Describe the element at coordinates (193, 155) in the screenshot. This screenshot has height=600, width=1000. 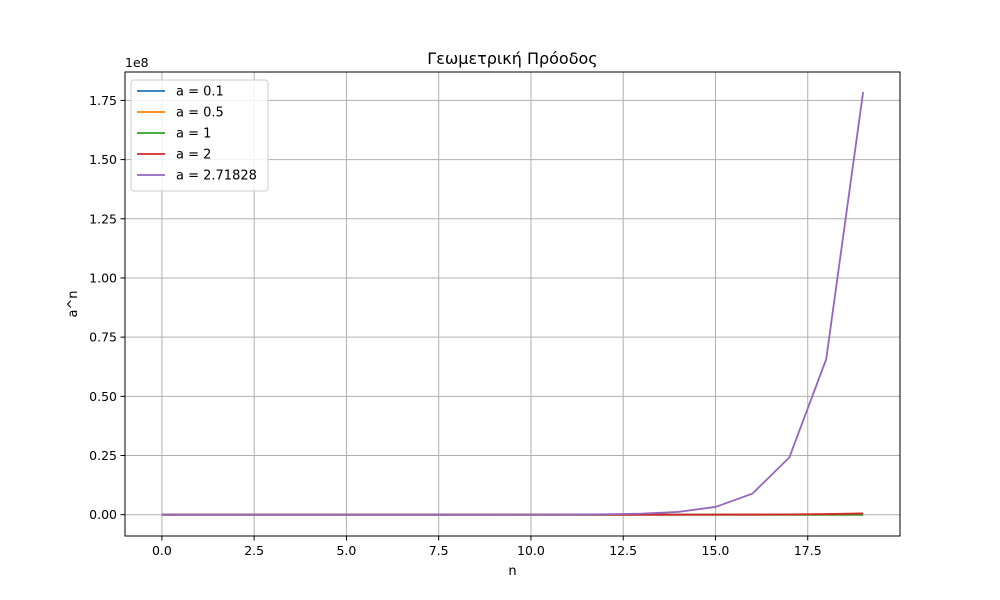
I see `legend-label: a = 2` at that location.